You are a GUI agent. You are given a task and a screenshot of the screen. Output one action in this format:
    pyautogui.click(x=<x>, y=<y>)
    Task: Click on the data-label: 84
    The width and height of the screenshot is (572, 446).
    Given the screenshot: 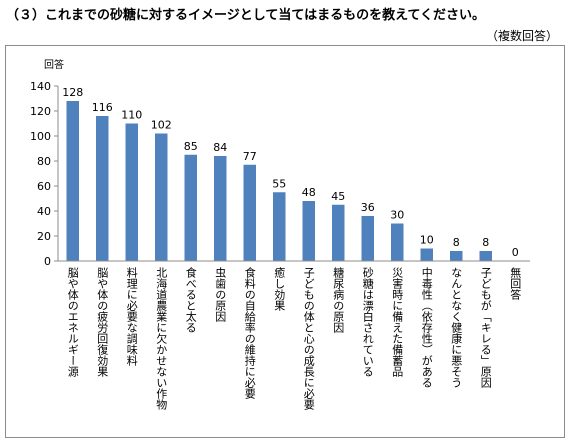 What is the action you would take?
    pyautogui.click(x=220, y=147)
    